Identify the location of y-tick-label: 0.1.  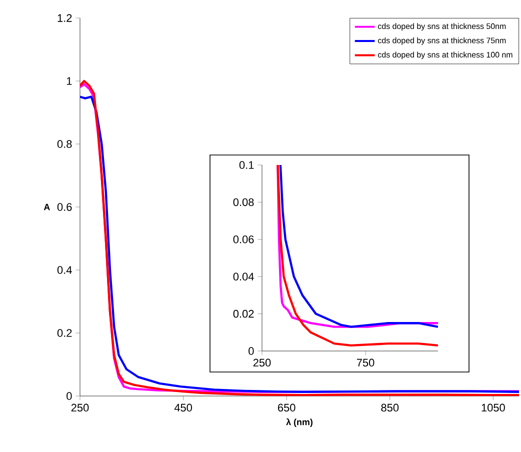
(246, 165).